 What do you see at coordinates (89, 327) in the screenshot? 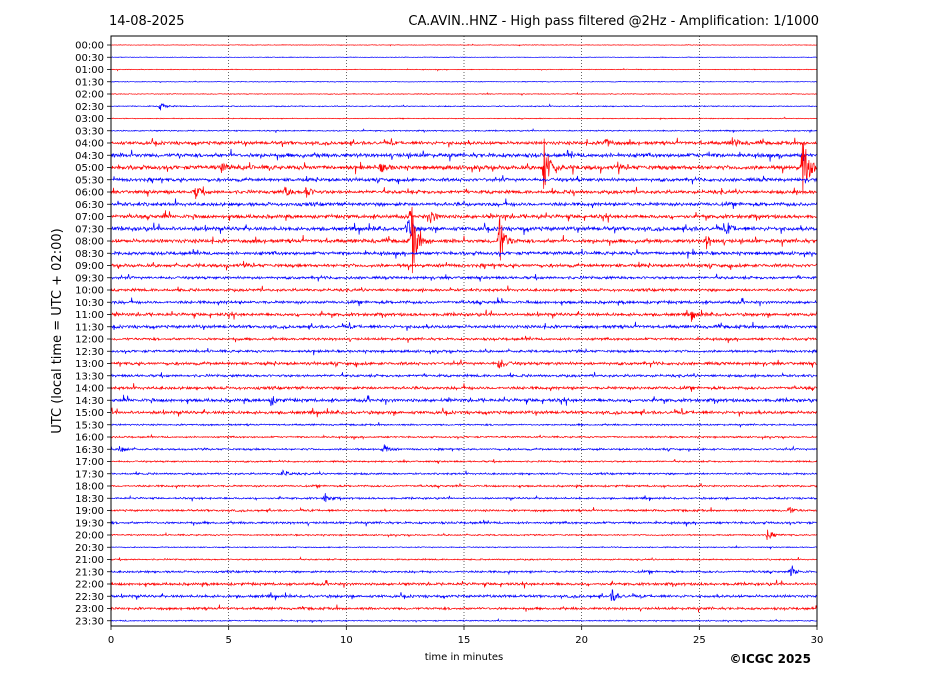
I see `y-tick-label: 11:30` at bounding box center [89, 327].